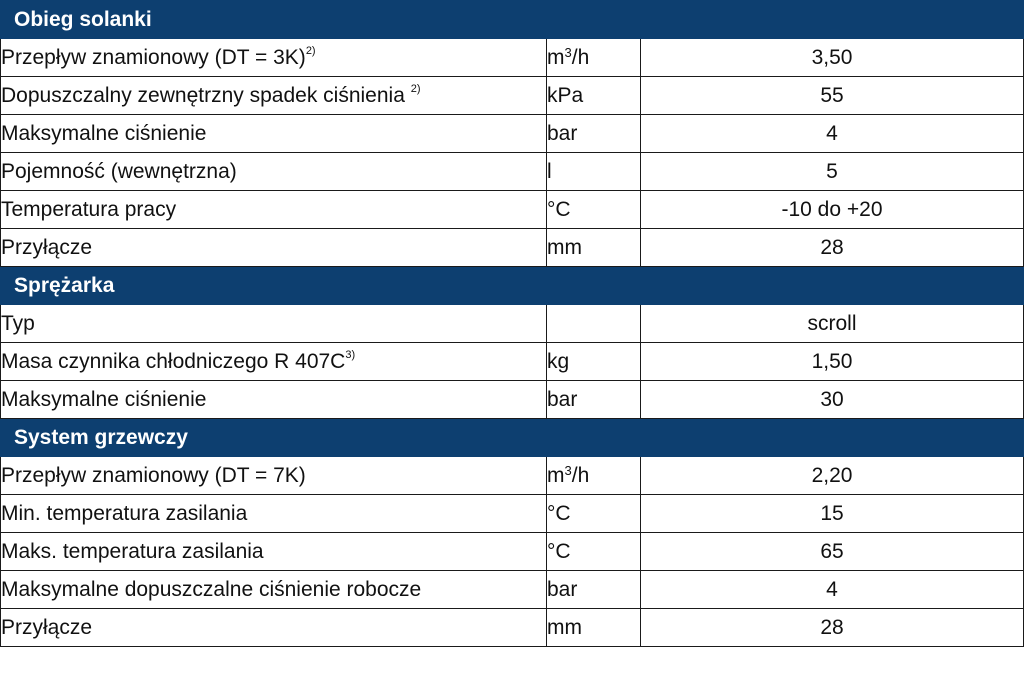 Image resolution: width=1024 pixels, height=675 pixels. I want to click on parameter-name-cell: Min. temperatura zasilania, so click(273, 513).